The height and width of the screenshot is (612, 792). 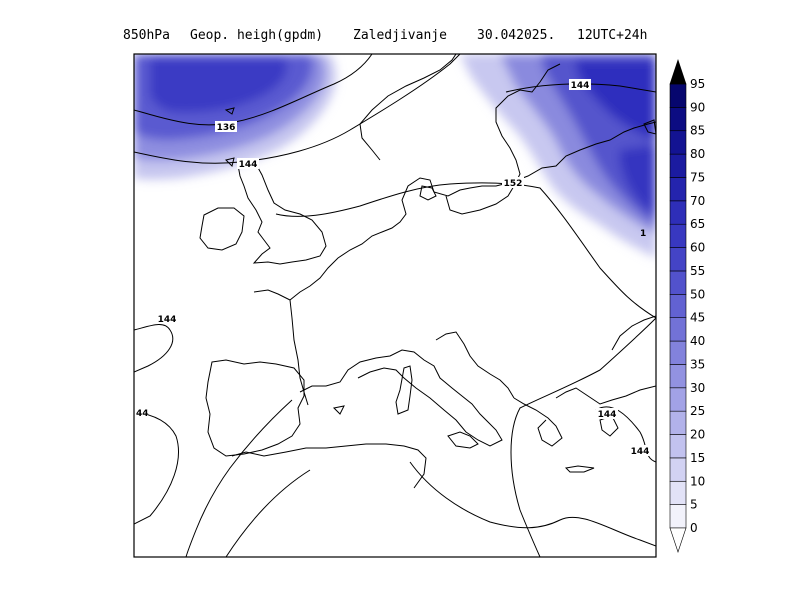 I want to click on colorbar-min-arrow, so click(x=678, y=540).